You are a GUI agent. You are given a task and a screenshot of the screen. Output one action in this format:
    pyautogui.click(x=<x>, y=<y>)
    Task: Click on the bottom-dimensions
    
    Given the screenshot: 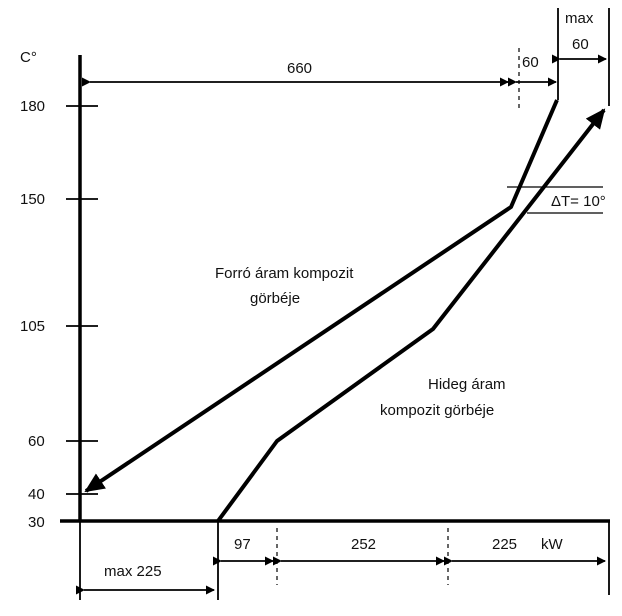 What is the action you would take?
    pyautogui.click(x=341, y=561)
    